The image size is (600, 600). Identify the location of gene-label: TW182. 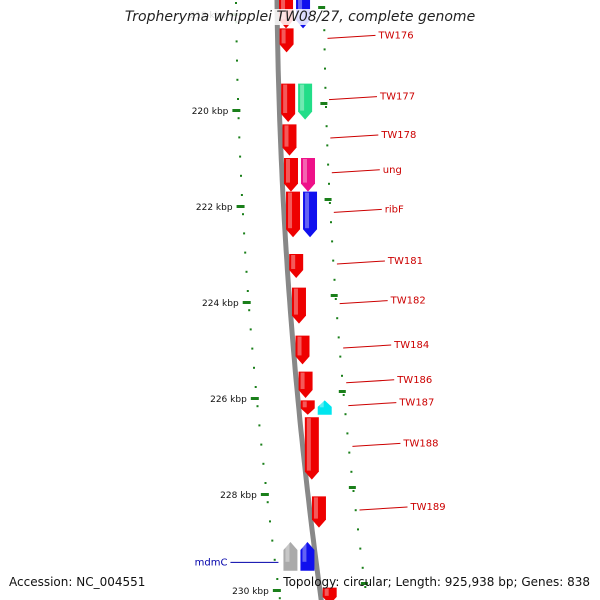
(408, 301).